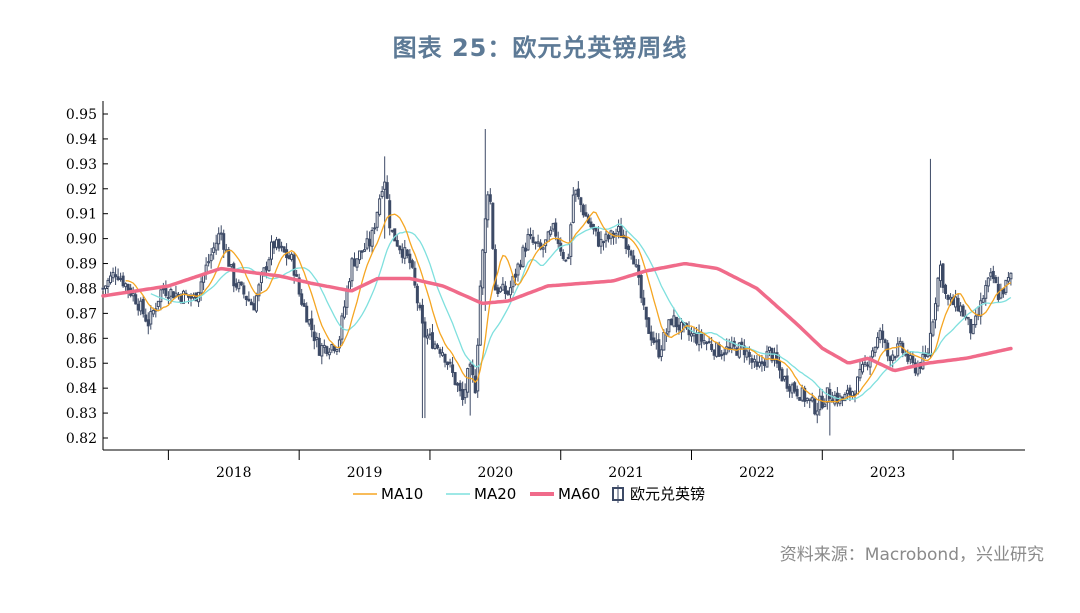 The height and width of the screenshot is (613, 1080). What do you see at coordinates (81, 265) in the screenshot?
I see `y-tick-label: 0.89` at bounding box center [81, 265].